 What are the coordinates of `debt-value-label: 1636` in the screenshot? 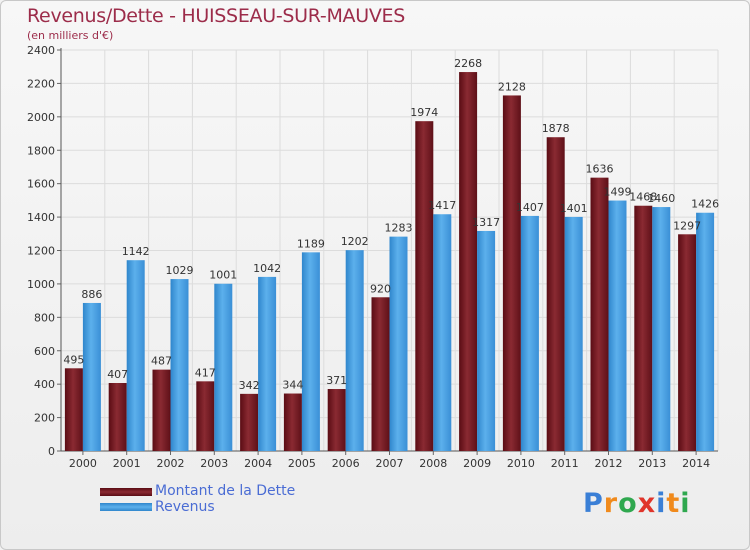 It's located at (600, 169).